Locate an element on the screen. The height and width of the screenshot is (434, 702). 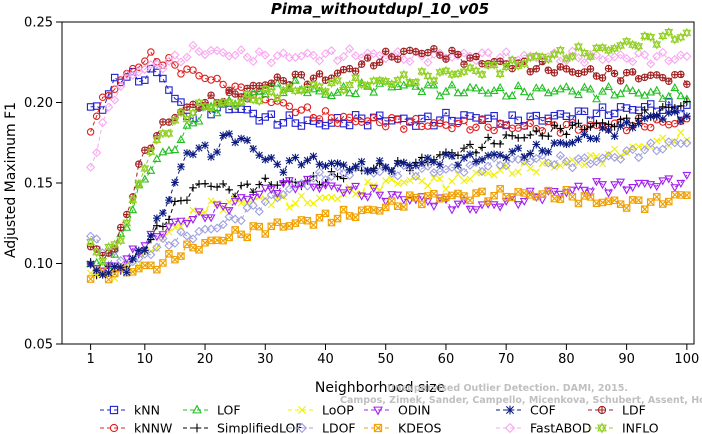
x-tick-label: 10 is located at coordinates (145, 359).